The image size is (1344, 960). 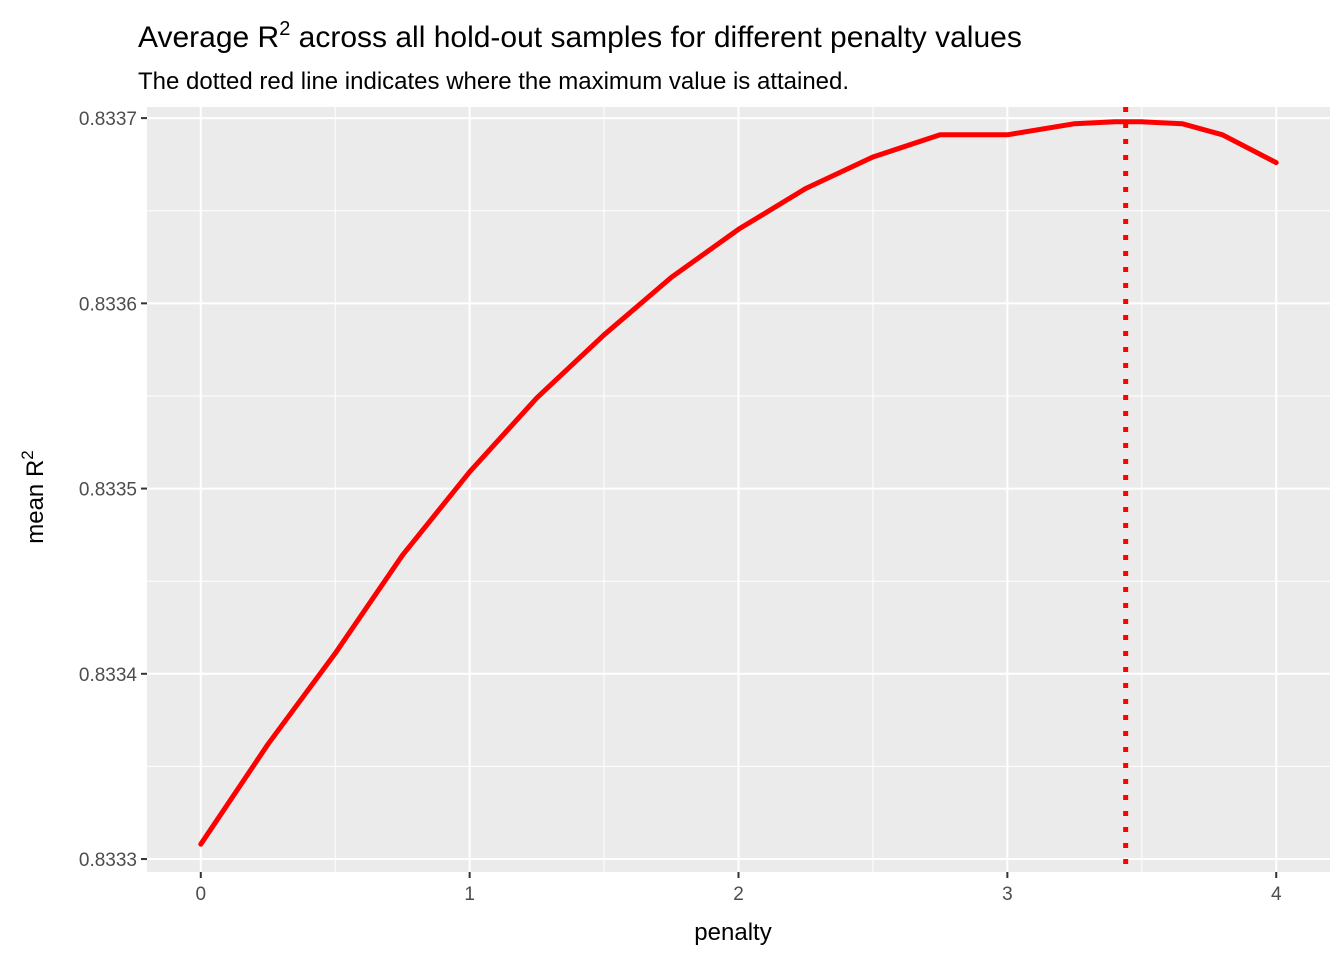 I want to click on y-axis-title: mean R2, so click(x=33, y=497).